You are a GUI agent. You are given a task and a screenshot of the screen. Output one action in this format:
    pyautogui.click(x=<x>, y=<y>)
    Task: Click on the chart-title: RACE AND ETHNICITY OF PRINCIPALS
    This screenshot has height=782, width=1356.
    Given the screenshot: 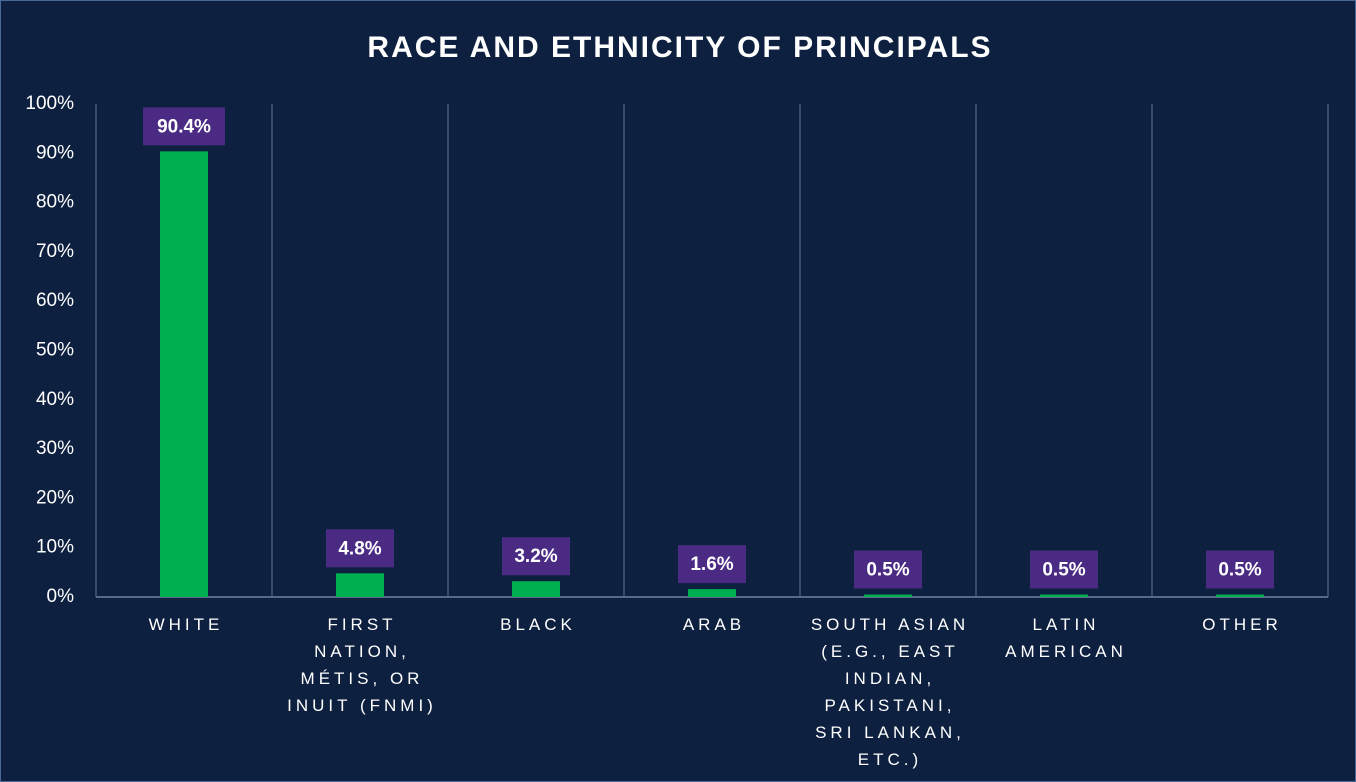 What is the action you would take?
    pyautogui.click(x=679, y=47)
    